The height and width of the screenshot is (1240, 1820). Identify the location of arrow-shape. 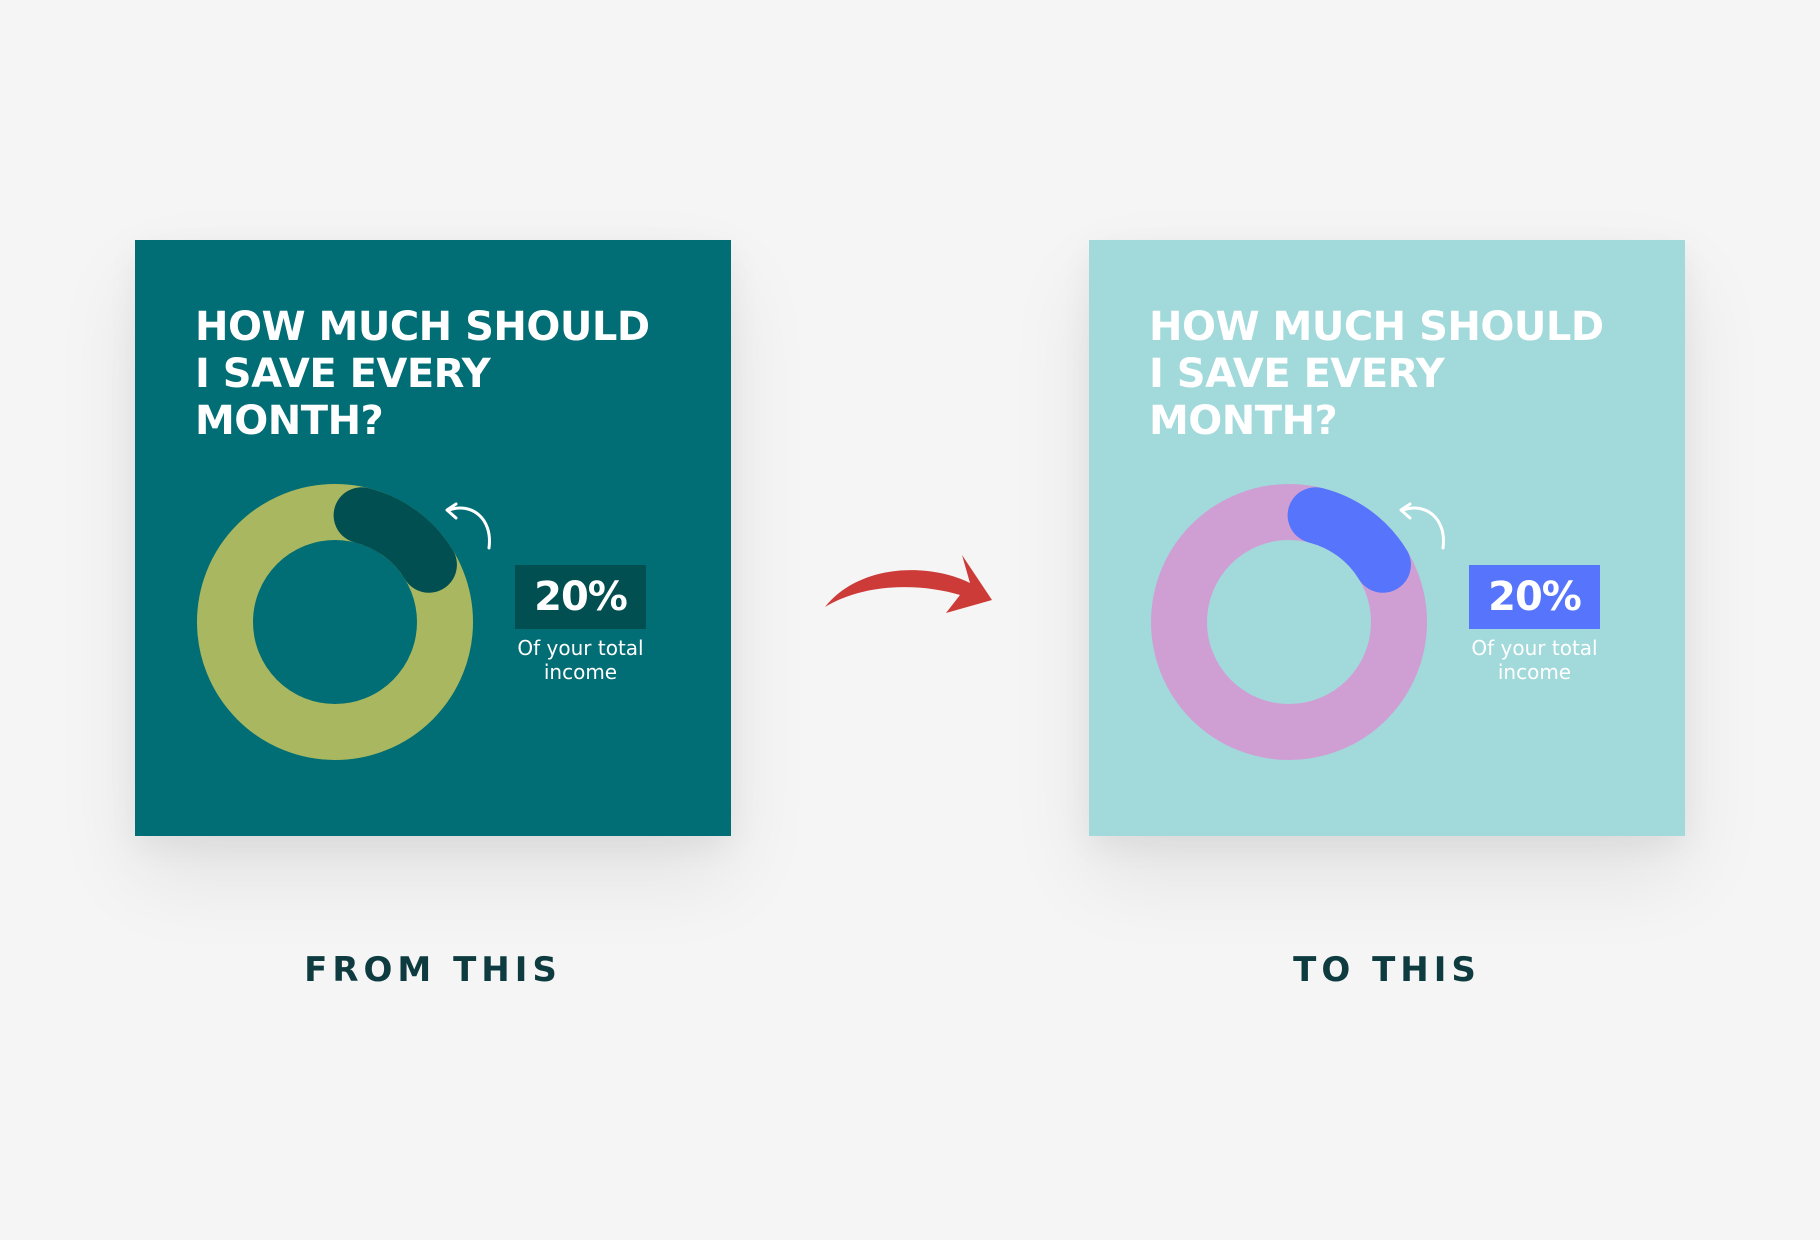
(908, 584).